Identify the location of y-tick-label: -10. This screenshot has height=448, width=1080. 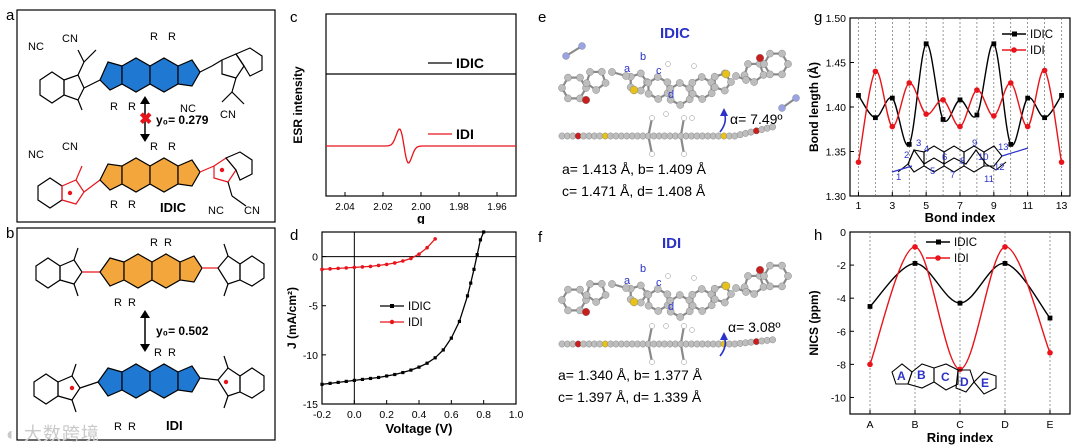
(310, 356).